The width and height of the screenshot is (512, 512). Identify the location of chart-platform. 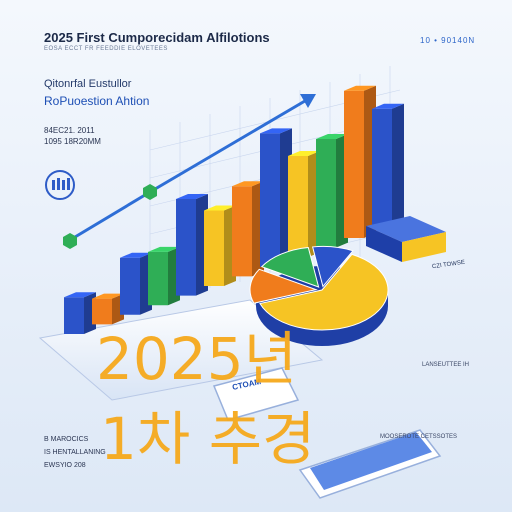
(181, 350).